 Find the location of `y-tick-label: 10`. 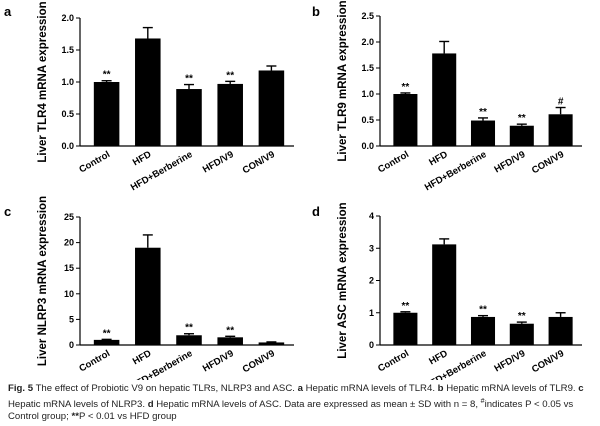

y-tick-label: 10 is located at coordinates (69, 294).